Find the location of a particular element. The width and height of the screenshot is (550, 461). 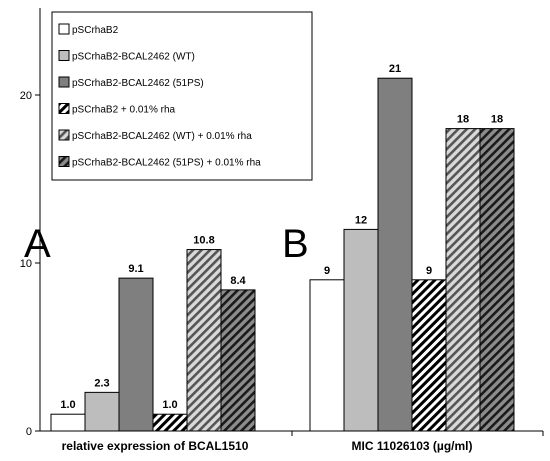

legend-entry: pSCrhaB2-BCAL2462 (51PS) is located at coordinates (138, 83).